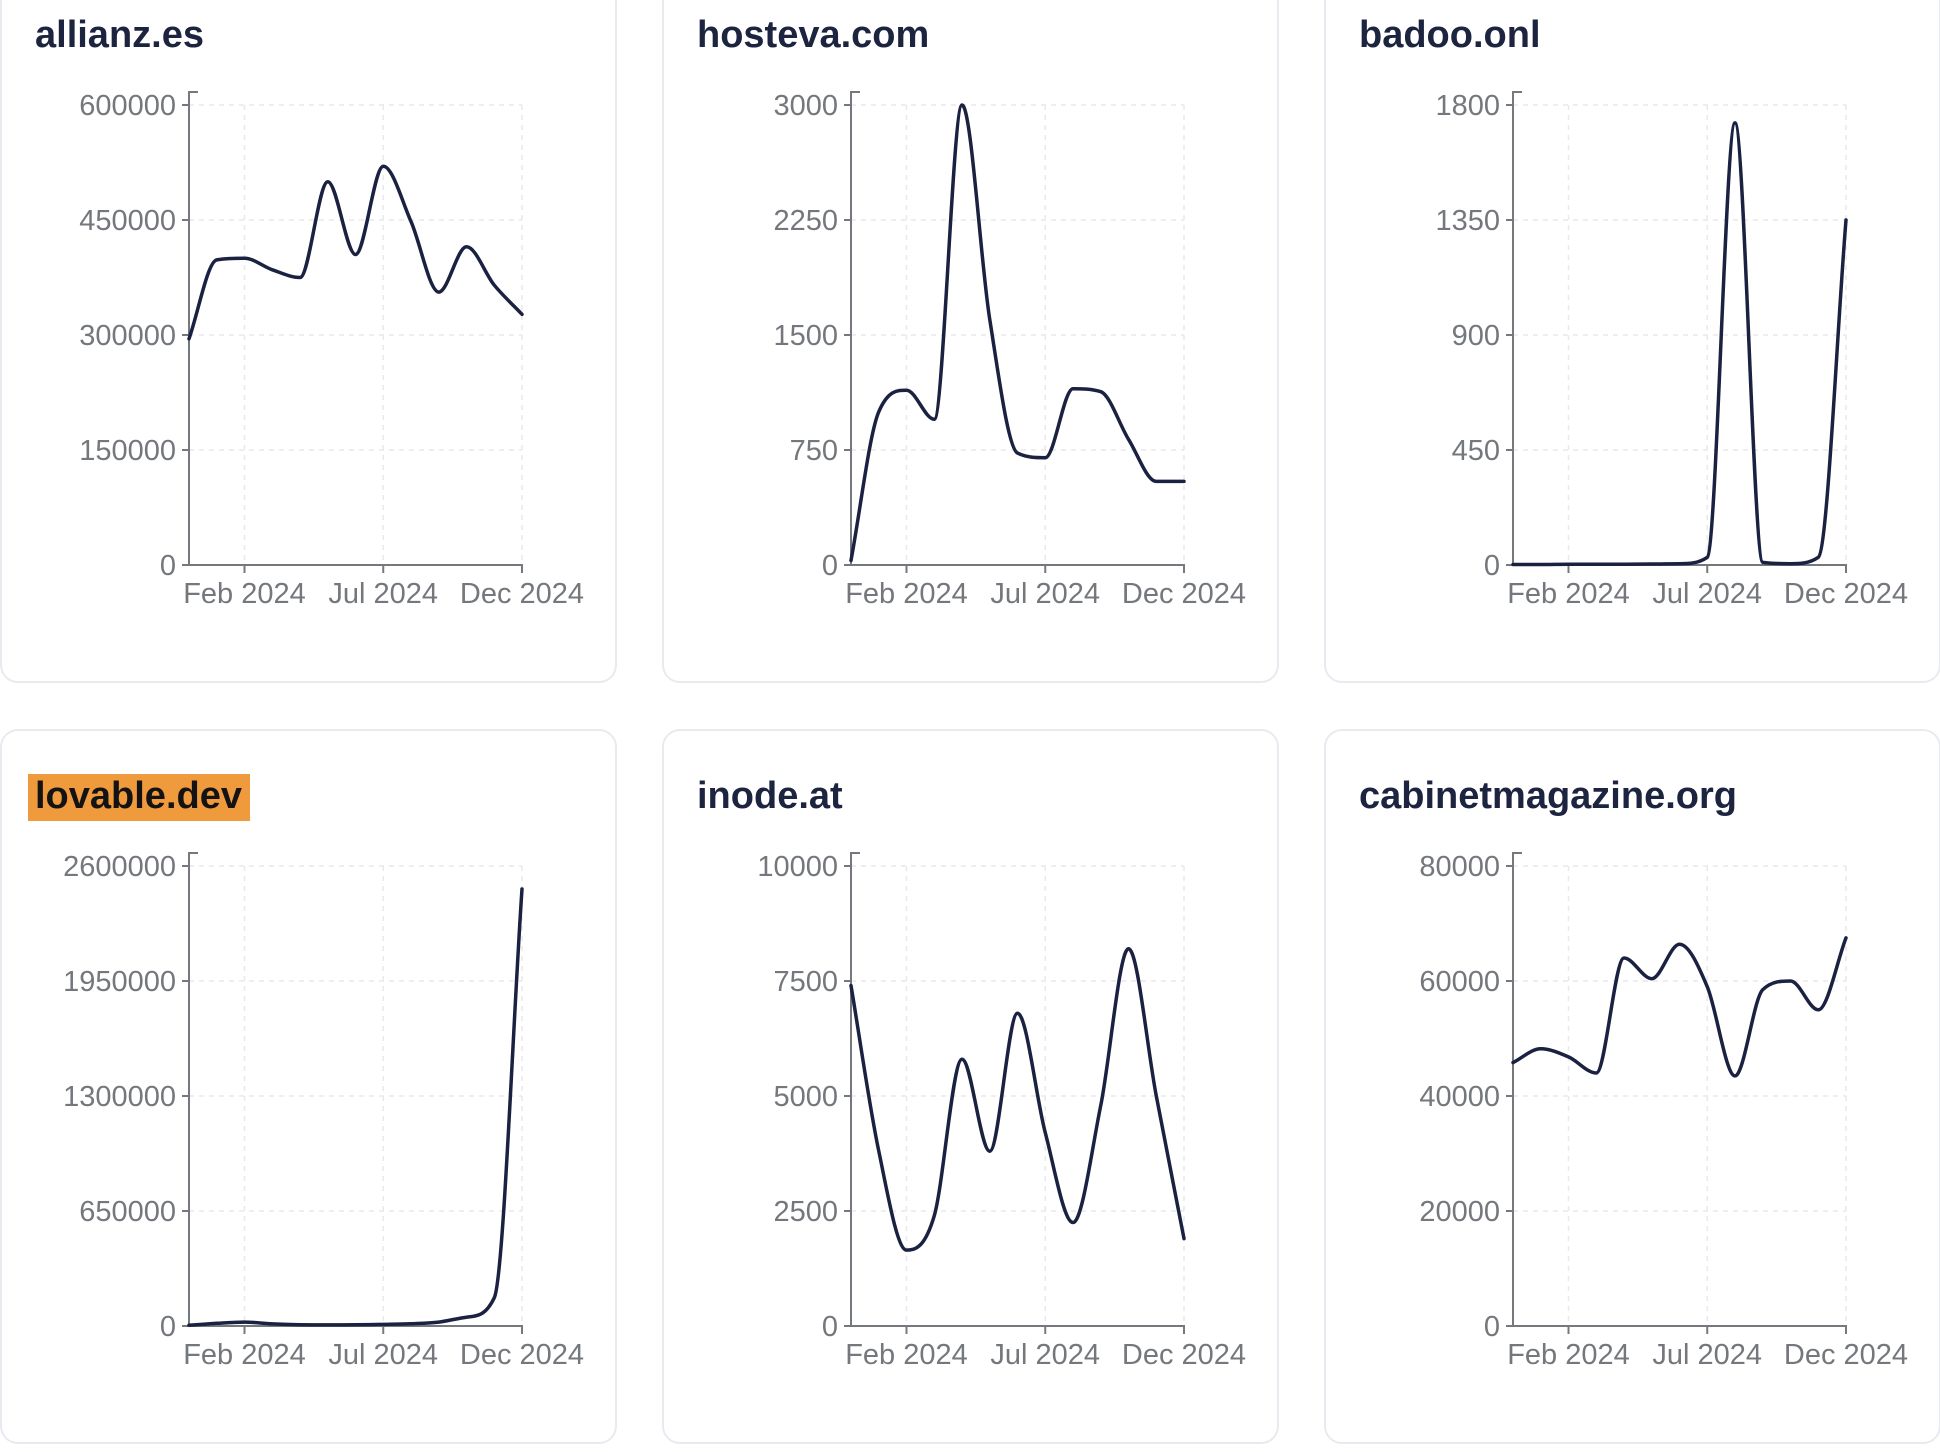  Describe the element at coordinates (1459, 982) in the screenshot. I see `svg-text: 60000` at that location.